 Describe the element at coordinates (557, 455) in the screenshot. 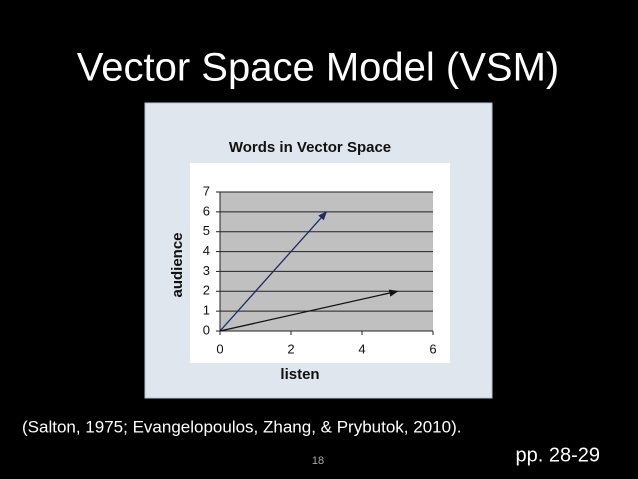

I see `page-range: pp. 28-29` at that location.